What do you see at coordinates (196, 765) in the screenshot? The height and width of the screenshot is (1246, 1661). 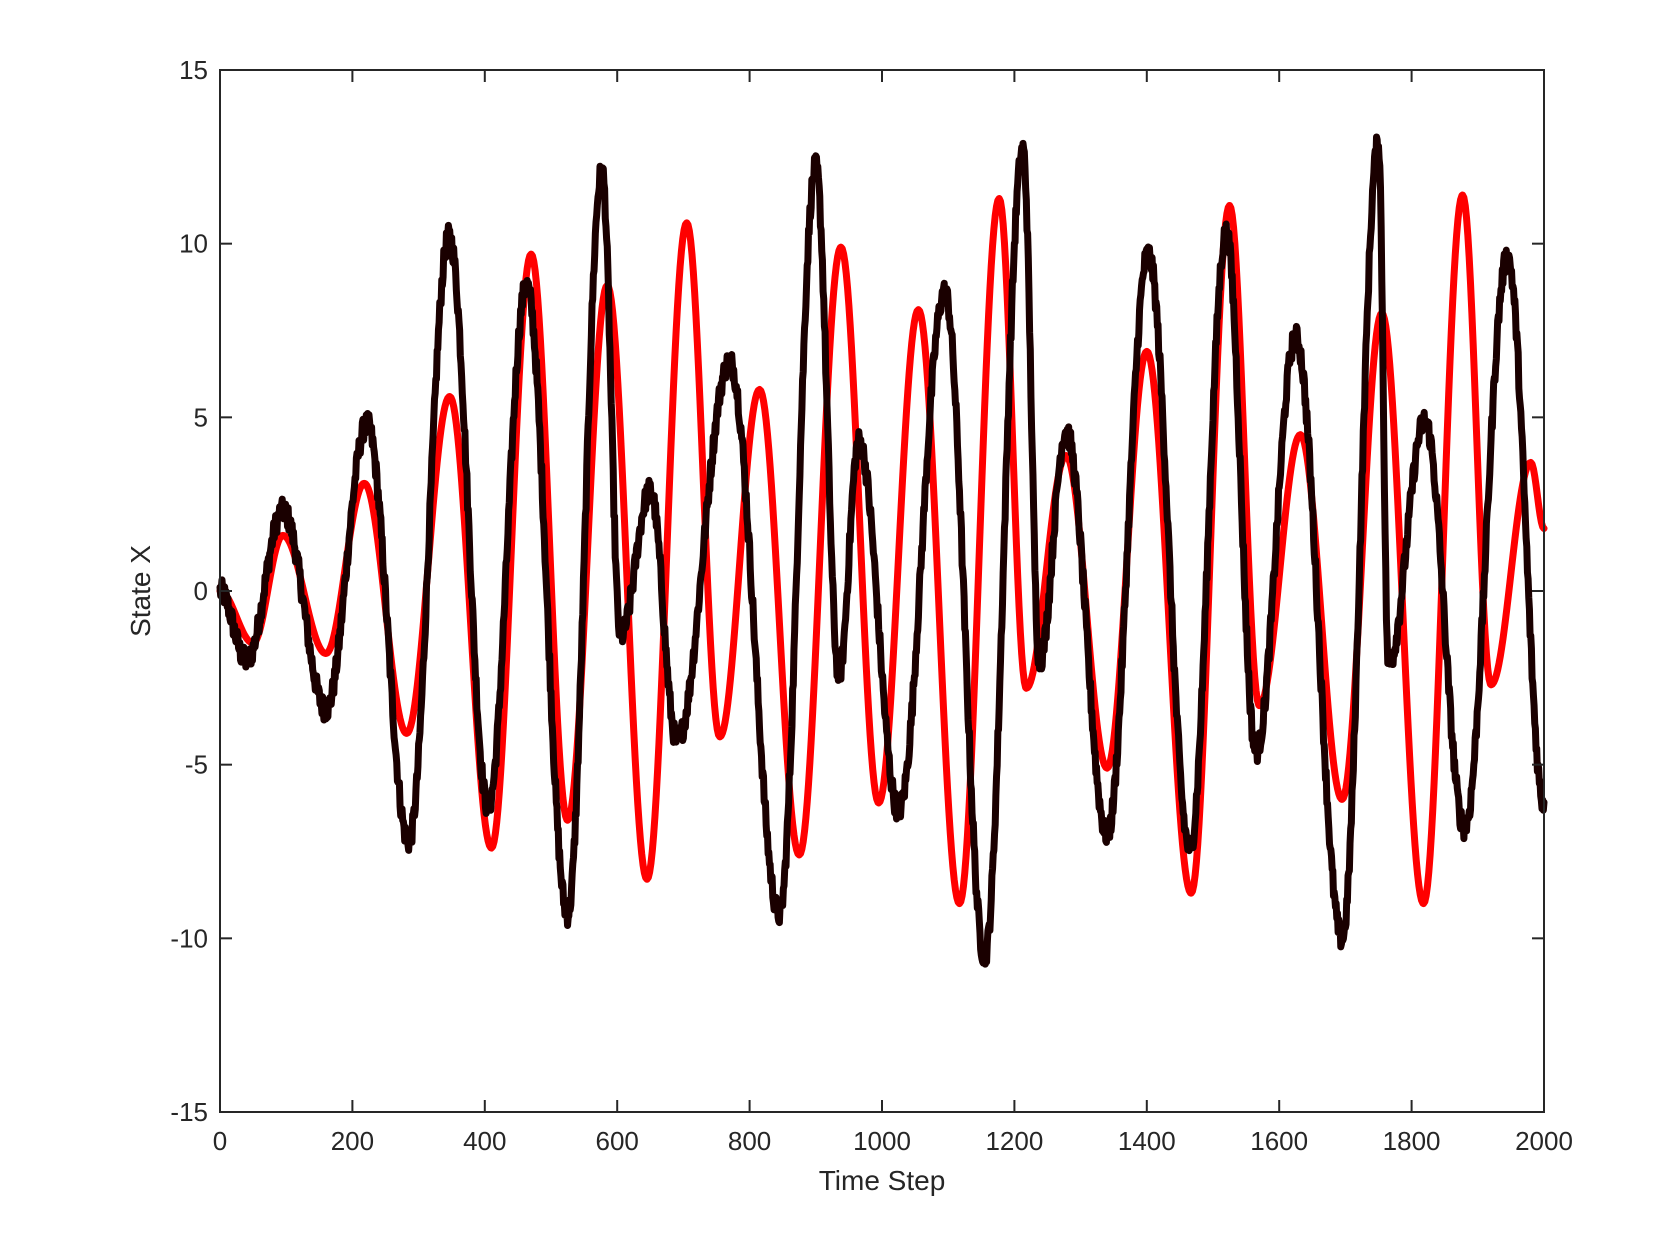 I see `y-tick-label: -5` at bounding box center [196, 765].